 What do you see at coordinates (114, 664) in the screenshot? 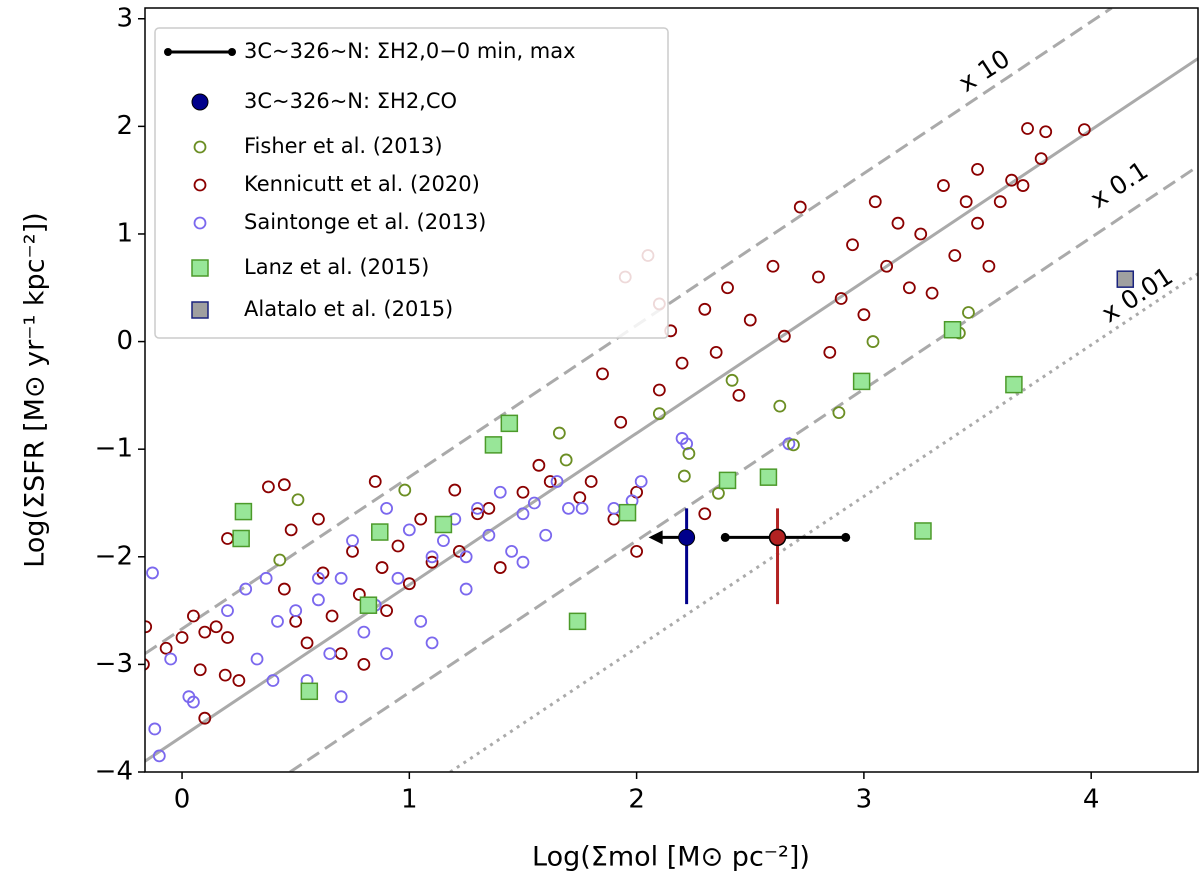
I see `y-tick-label: −3` at bounding box center [114, 664].